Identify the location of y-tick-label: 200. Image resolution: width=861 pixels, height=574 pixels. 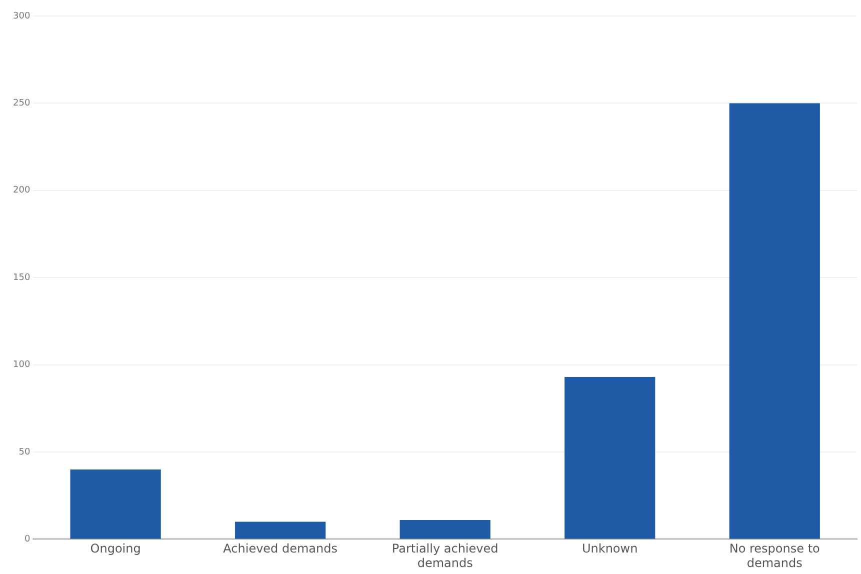
(21, 191).